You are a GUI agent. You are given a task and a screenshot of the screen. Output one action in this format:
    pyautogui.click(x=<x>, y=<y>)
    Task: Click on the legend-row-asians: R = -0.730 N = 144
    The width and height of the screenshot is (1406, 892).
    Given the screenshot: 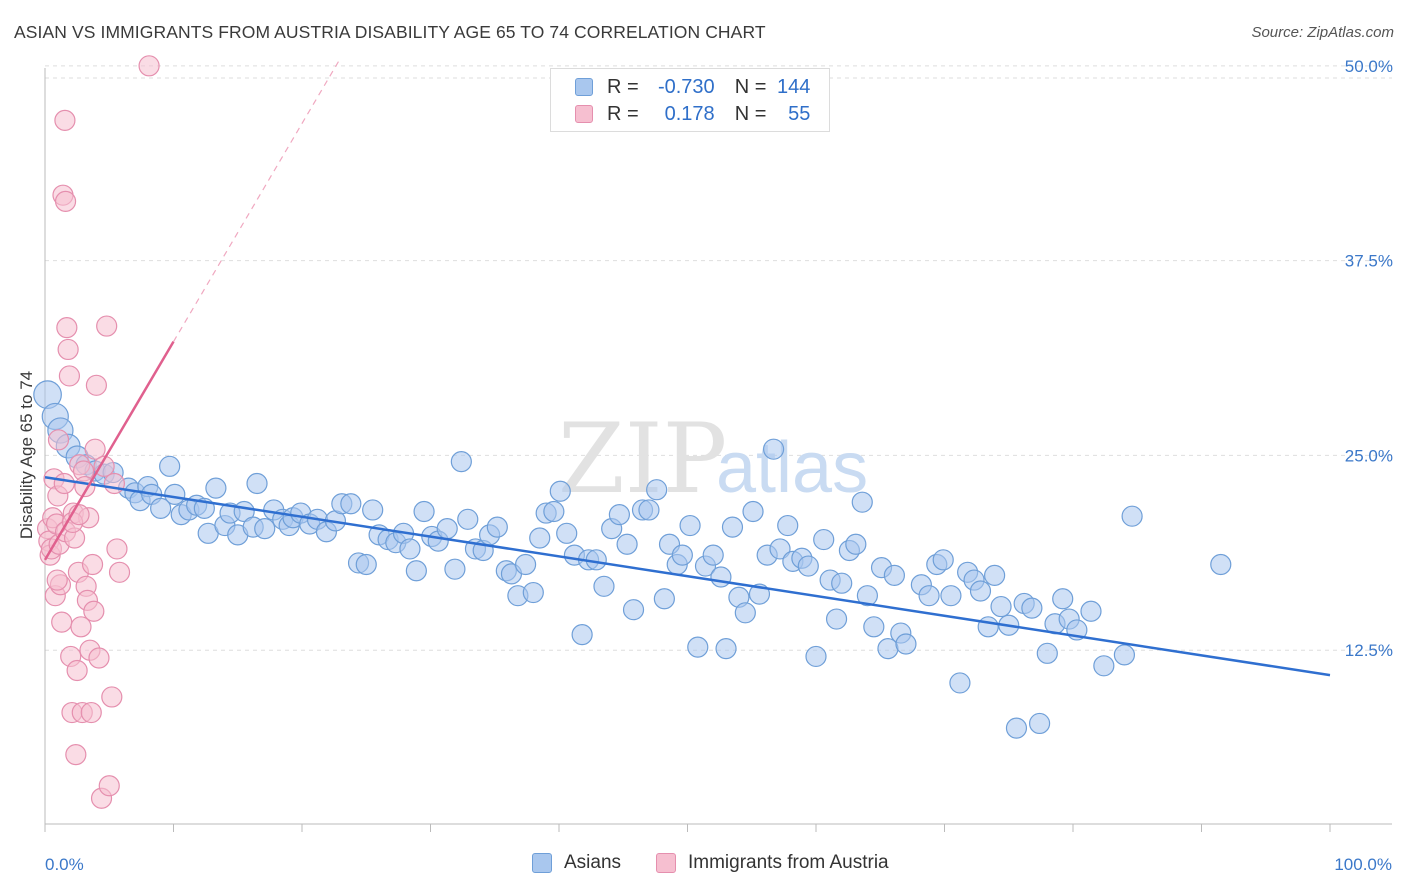 What is the action you would take?
    pyautogui.click(x=692, y=87)
    